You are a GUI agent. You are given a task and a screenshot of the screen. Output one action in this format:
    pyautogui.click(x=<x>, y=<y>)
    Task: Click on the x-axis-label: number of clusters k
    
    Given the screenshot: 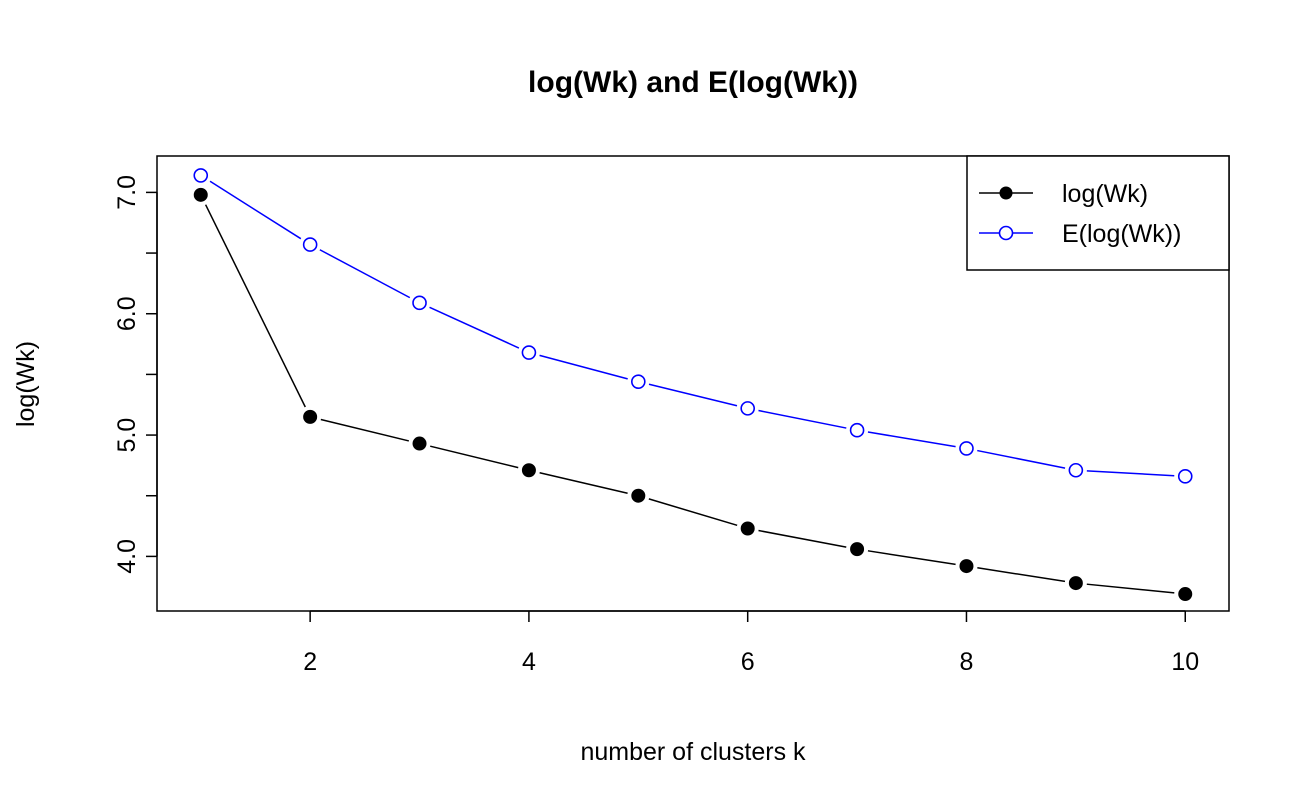 What is the action you would take?
    pyautogui.click(x=693, y=752)
    